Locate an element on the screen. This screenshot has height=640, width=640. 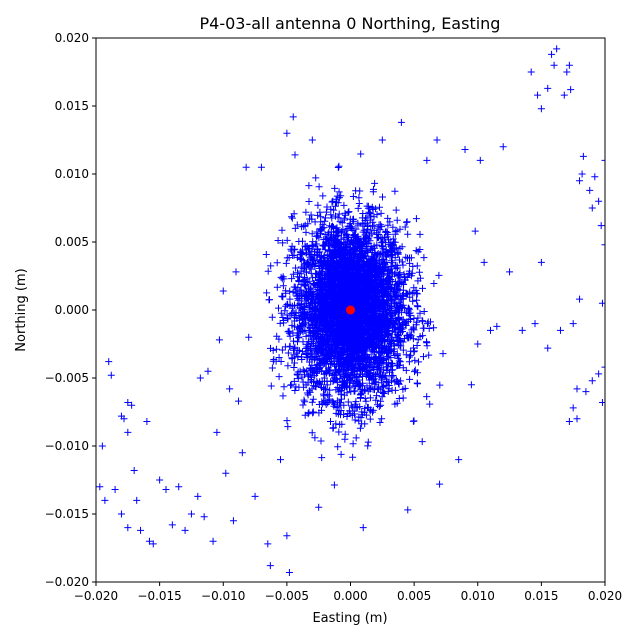
y-tick-label: −0.015 is located at coordinates (67, 514).